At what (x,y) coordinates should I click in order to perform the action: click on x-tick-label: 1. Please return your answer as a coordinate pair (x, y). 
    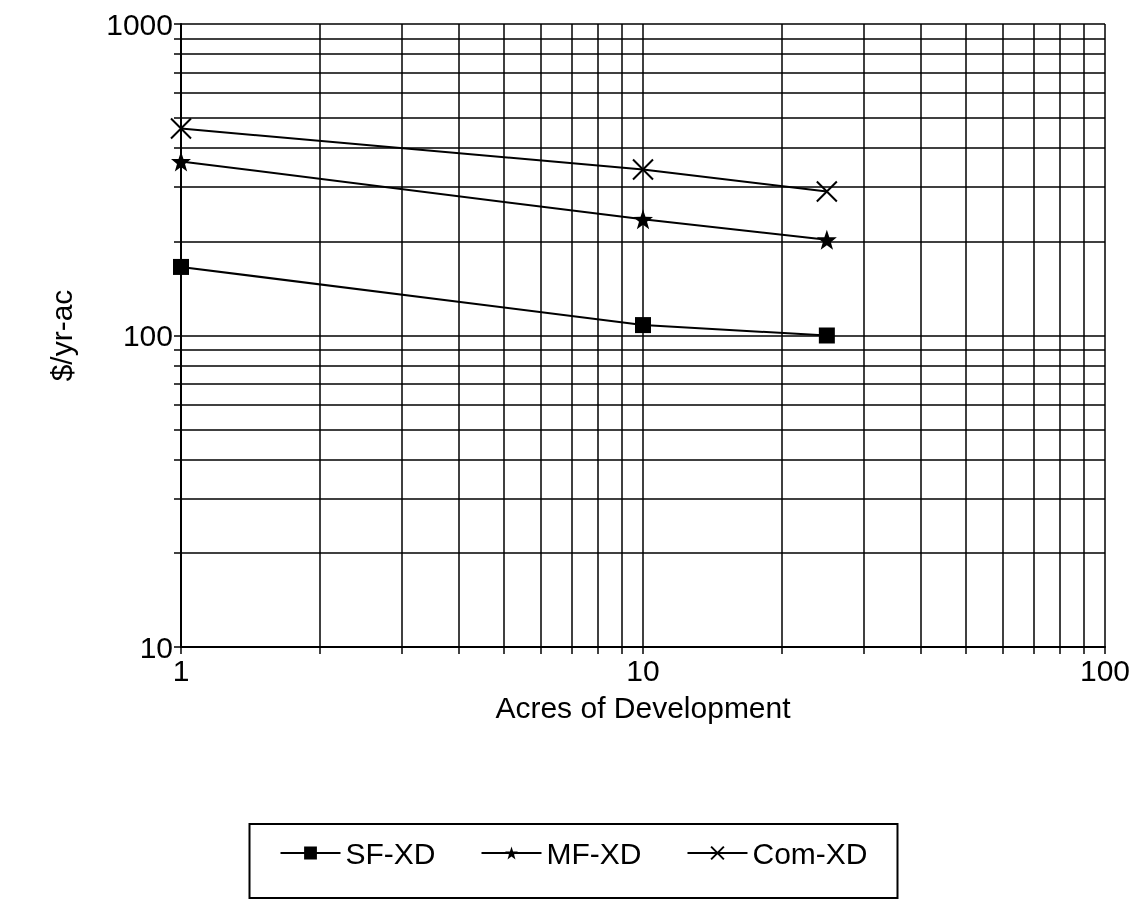
    Looking at the image, I should click on (181, 670).